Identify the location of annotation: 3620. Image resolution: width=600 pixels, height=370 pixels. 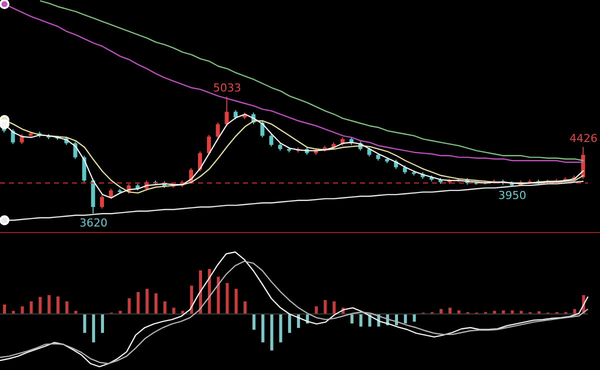
(94, 223).